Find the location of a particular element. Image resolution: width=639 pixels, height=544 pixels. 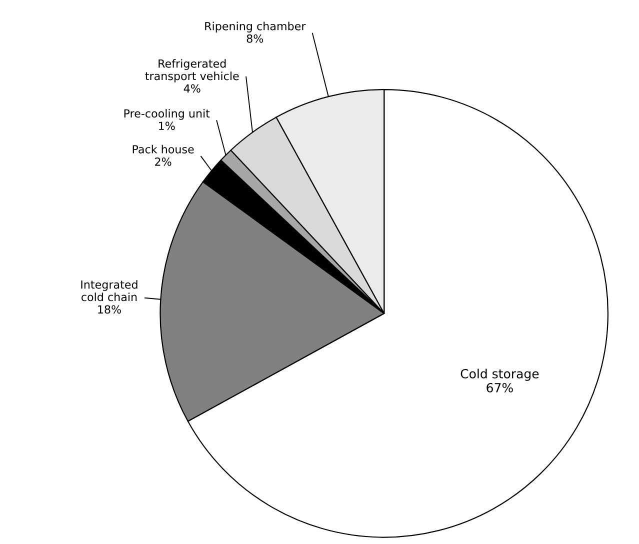

slice-label: Integrated cold chain is located at coordinates (109, 291).